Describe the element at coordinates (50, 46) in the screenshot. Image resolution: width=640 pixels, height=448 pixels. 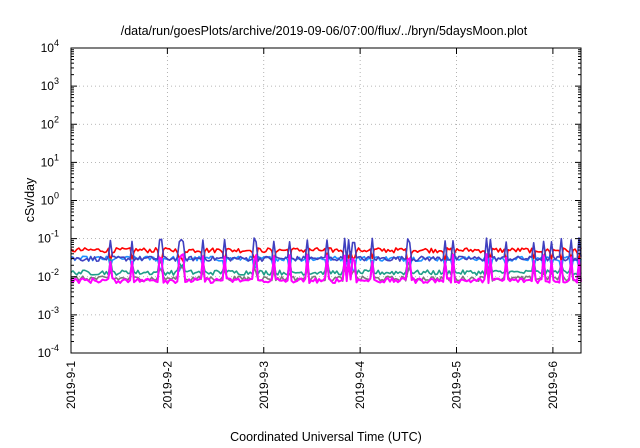
I see `y-tick-label: 10⁴` at that location.